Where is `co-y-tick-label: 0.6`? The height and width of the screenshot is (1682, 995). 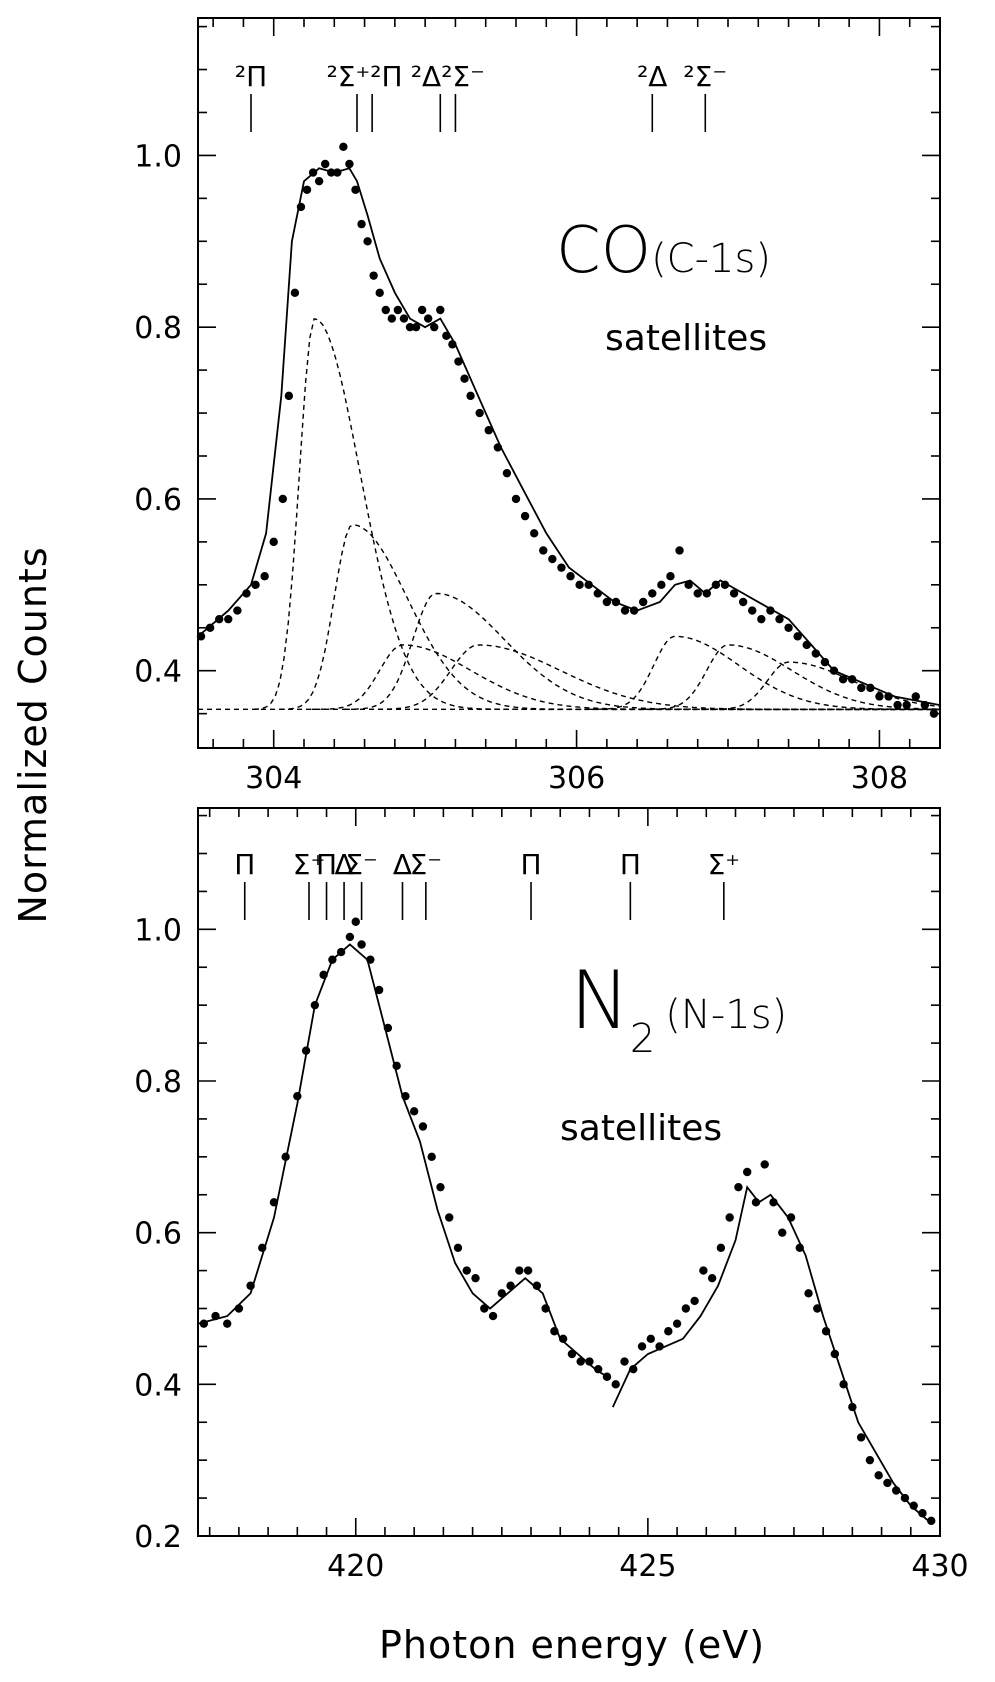 co-y-tick-label: 0.6 is located at coordinates (158, 500).